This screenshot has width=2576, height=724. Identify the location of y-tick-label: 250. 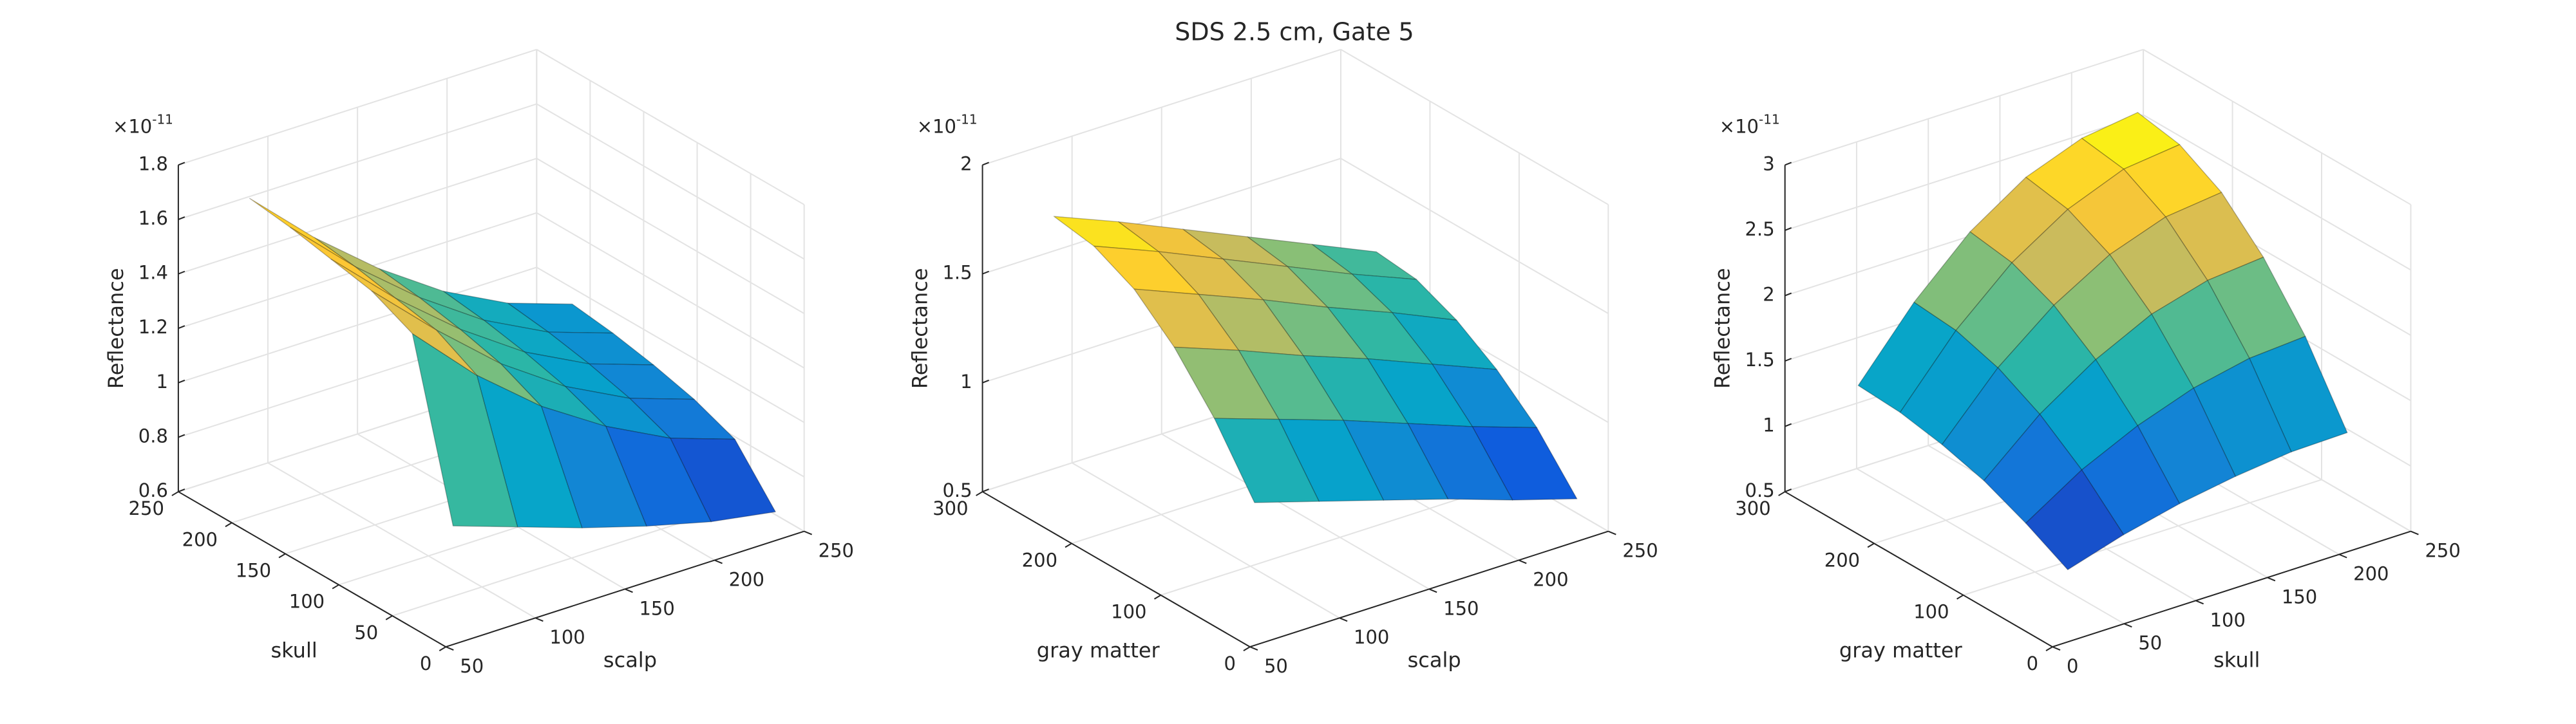
(147, 508).